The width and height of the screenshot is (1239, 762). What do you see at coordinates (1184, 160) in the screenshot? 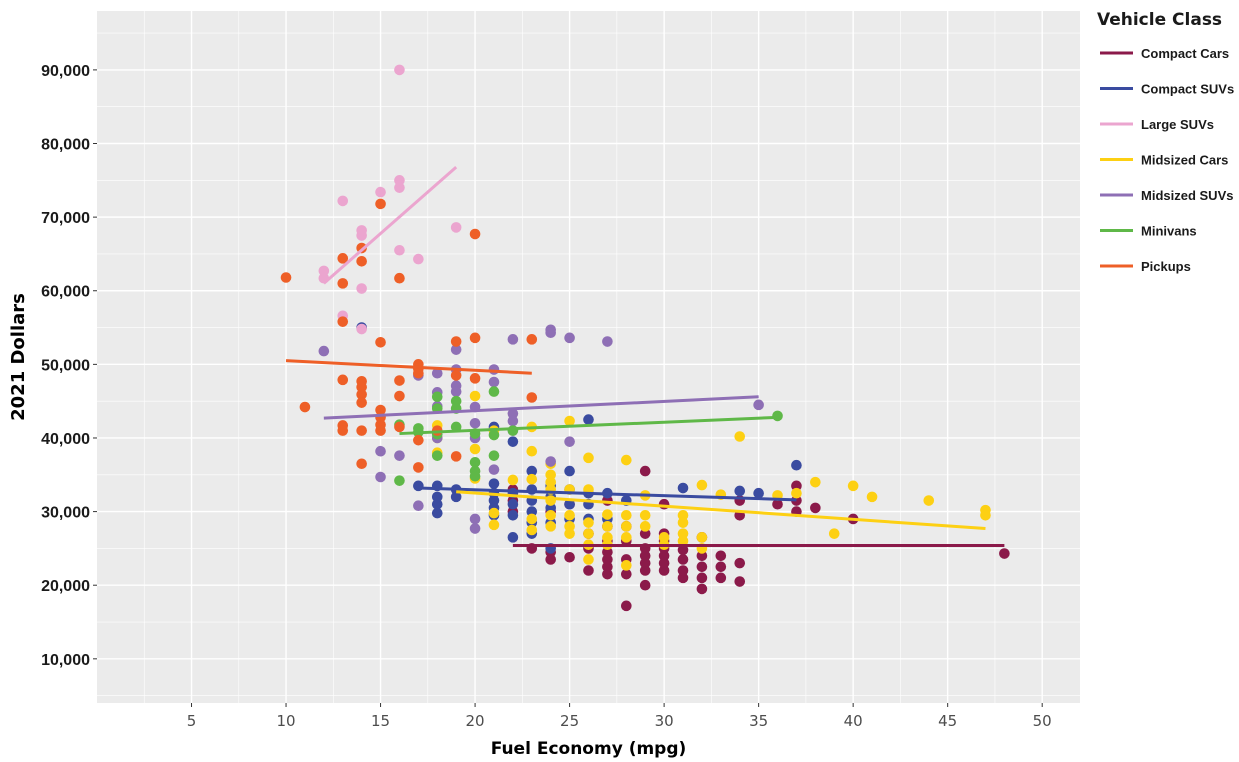
I see `legend-label-midsized-cars: Midsized Cars` at bounding box center [1184, 160].